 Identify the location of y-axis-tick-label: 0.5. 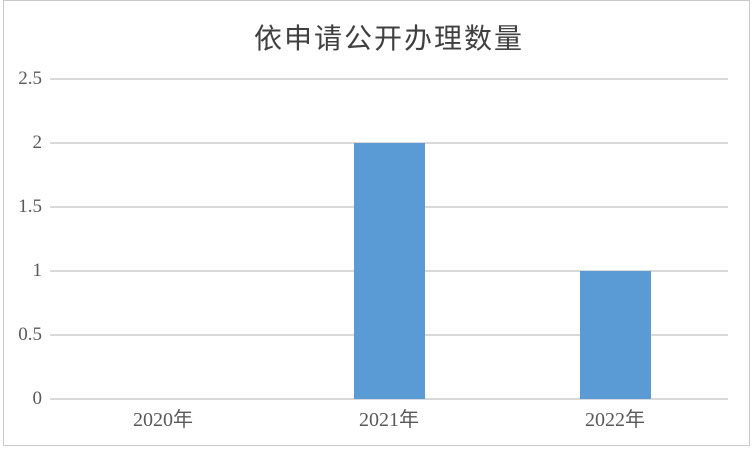
(30, 334).